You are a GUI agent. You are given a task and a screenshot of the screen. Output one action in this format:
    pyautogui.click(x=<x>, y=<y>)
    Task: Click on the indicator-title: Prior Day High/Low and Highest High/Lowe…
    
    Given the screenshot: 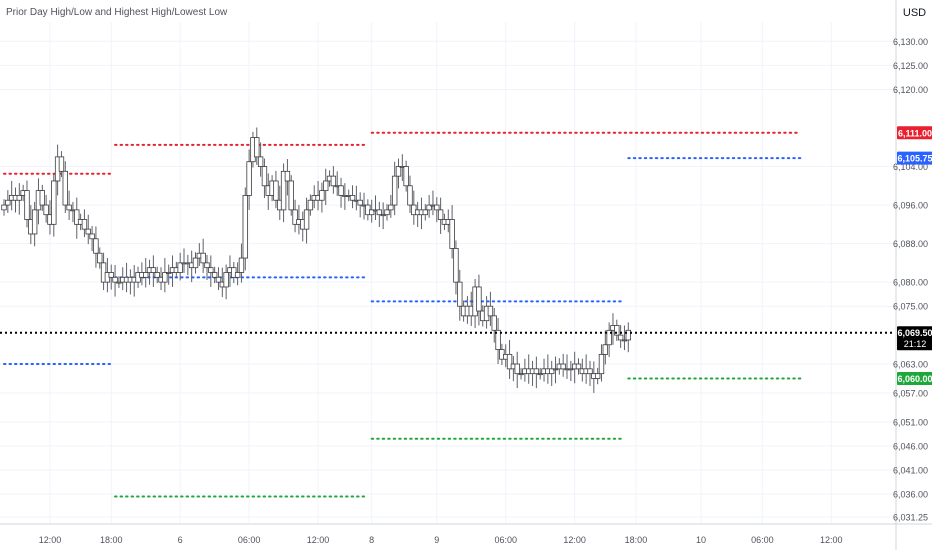 What is the action you would take?
    pyautogui.click(x=117, y=12)
    